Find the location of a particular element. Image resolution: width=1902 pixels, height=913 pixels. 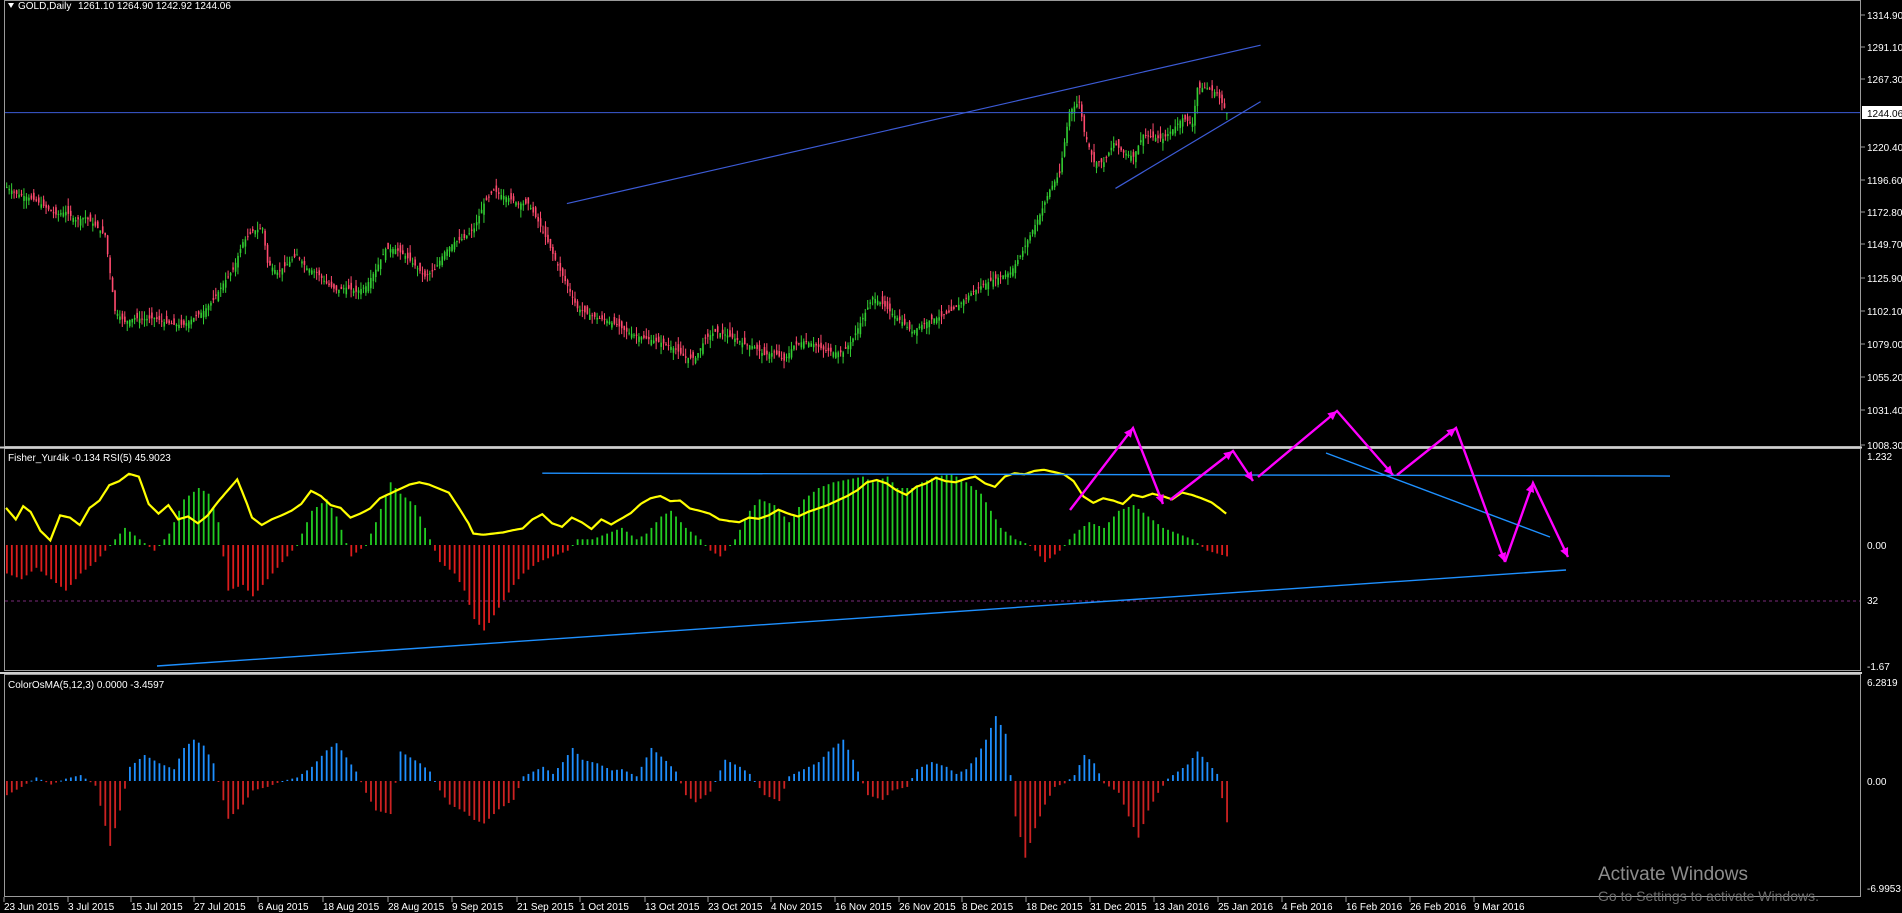

trendline is located at coordinates (1188, 145).